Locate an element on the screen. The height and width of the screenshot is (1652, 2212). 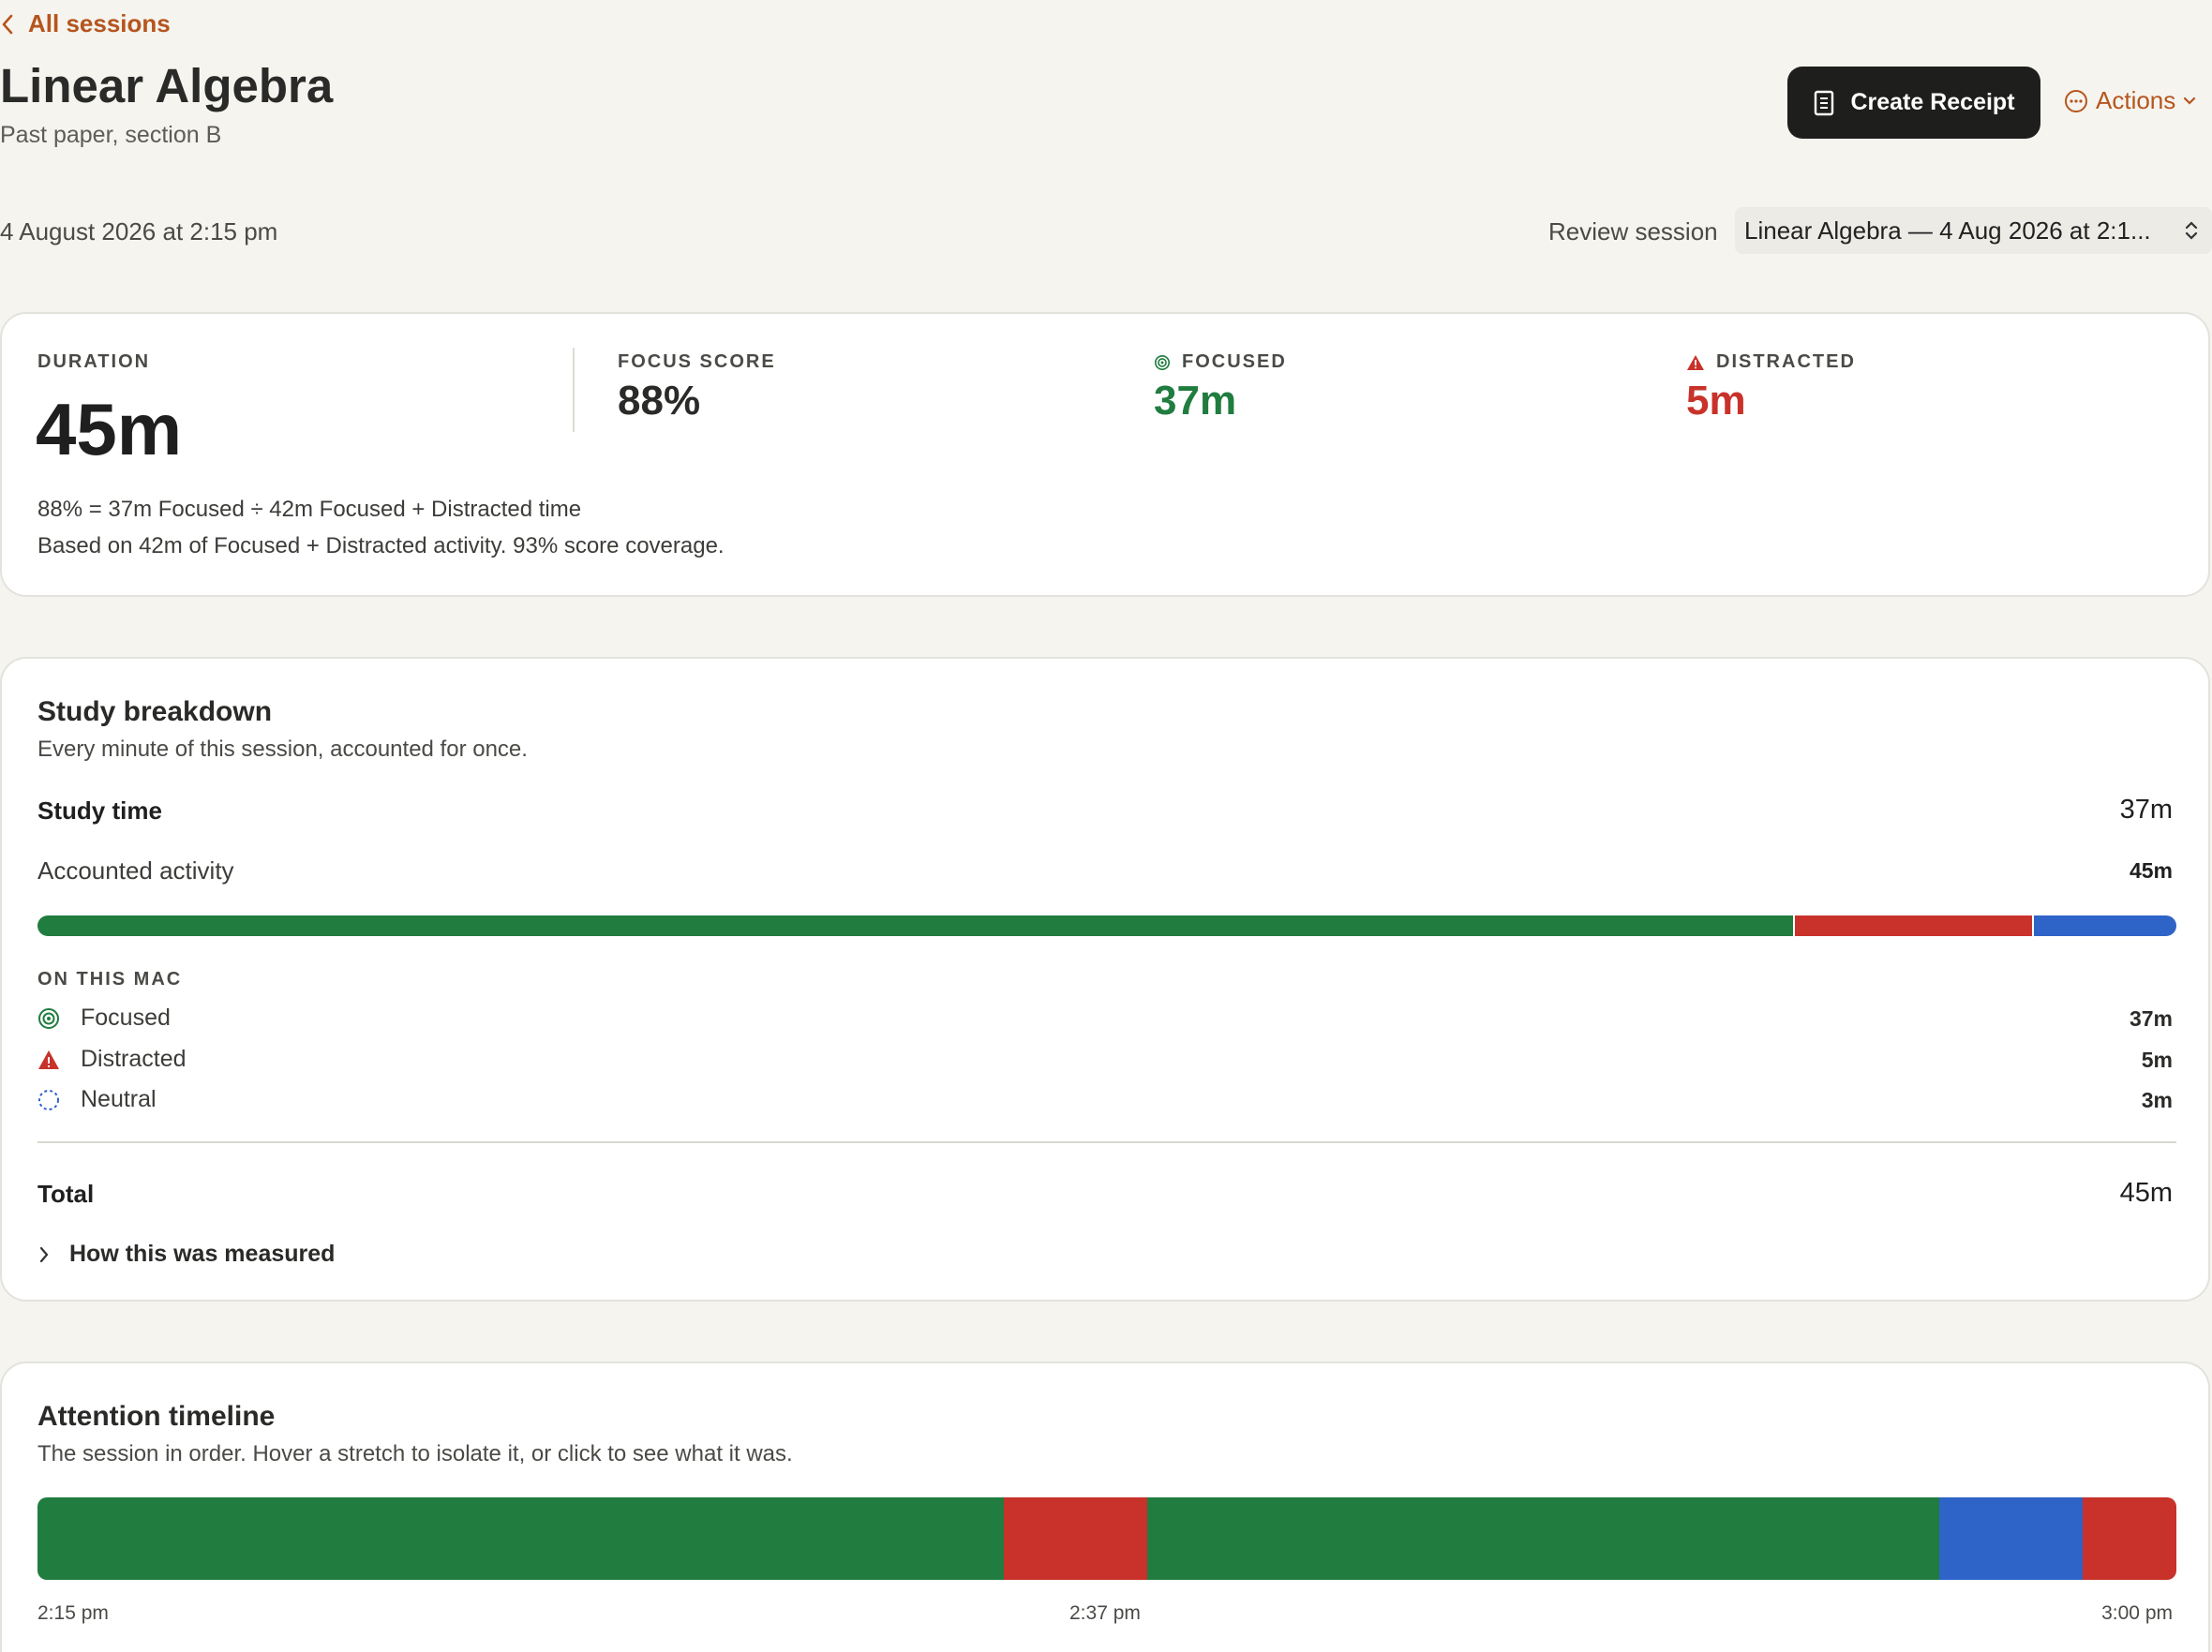
focused-value: 37m is located at coordinates (1195, 401).